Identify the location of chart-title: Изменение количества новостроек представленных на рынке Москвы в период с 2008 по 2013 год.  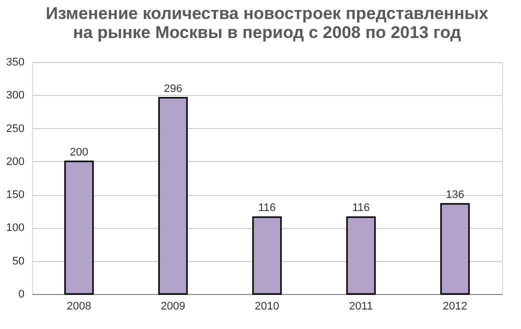
(267, 23).